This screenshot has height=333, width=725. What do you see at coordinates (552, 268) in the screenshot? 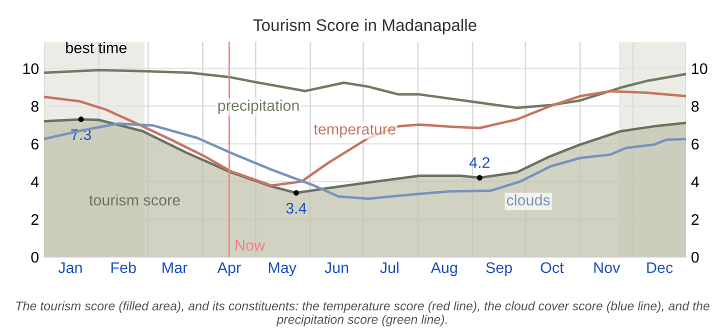
I see `x-tick-label: Oct` at bounding box center [552, 268].